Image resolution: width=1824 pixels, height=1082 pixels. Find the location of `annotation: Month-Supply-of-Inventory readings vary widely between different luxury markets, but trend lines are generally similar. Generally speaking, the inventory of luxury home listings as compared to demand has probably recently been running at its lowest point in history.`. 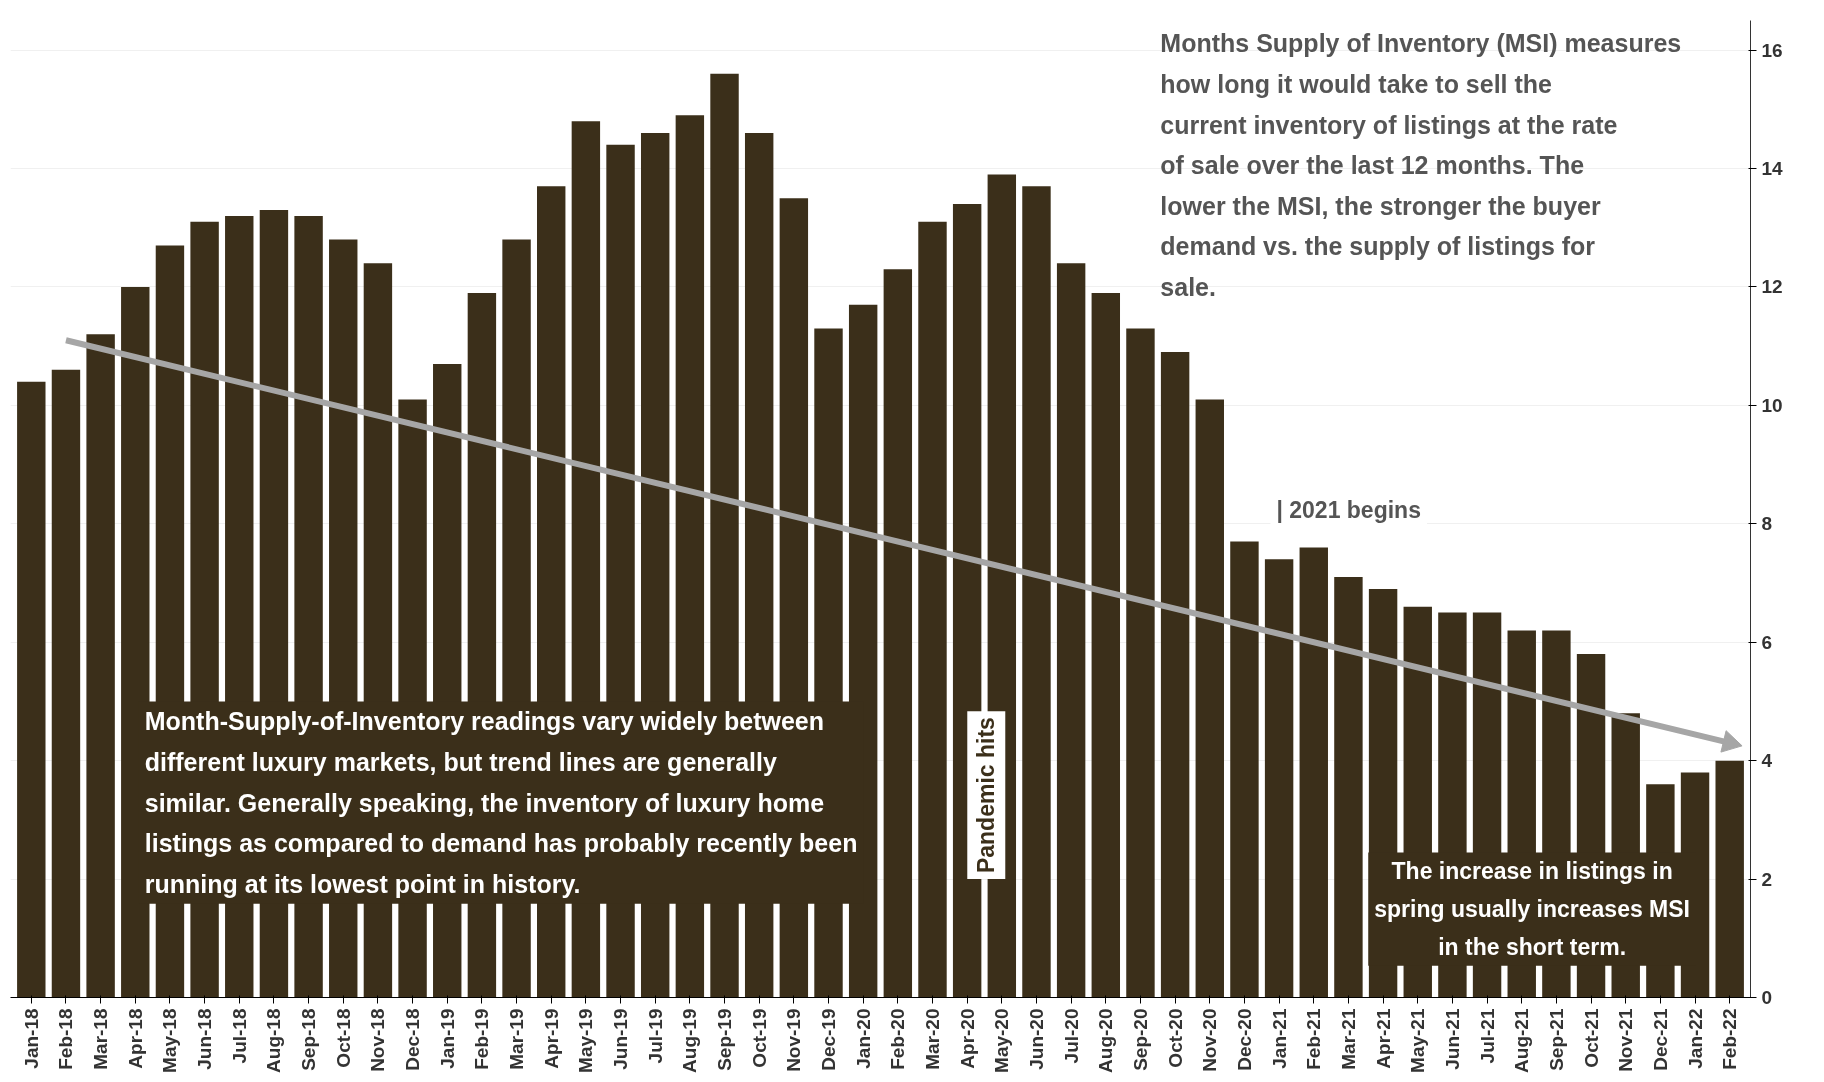

annotation: Month-Supply-of-Inventory readings vary widely between different luxury markets, but trend lines are generally similar. Generally speaking, the inventory of luxury home listings as compared to demand has probably recently been running at its lowest point in history. is located at coordinates (501, 802).